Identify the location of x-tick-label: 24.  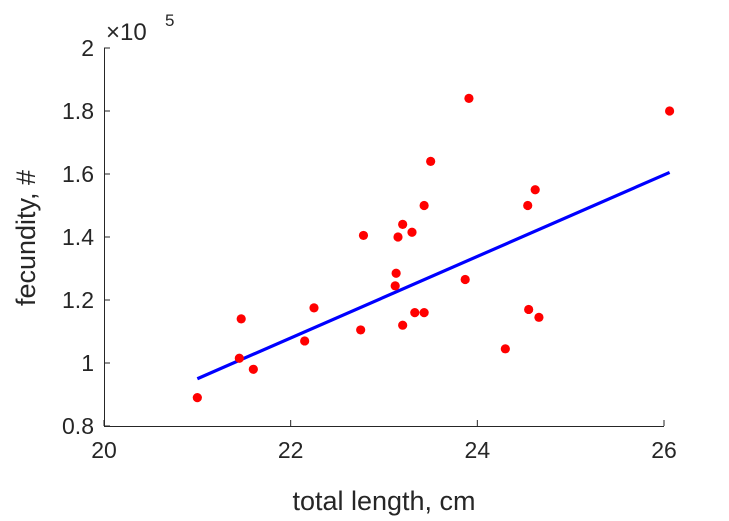
(478, 450).